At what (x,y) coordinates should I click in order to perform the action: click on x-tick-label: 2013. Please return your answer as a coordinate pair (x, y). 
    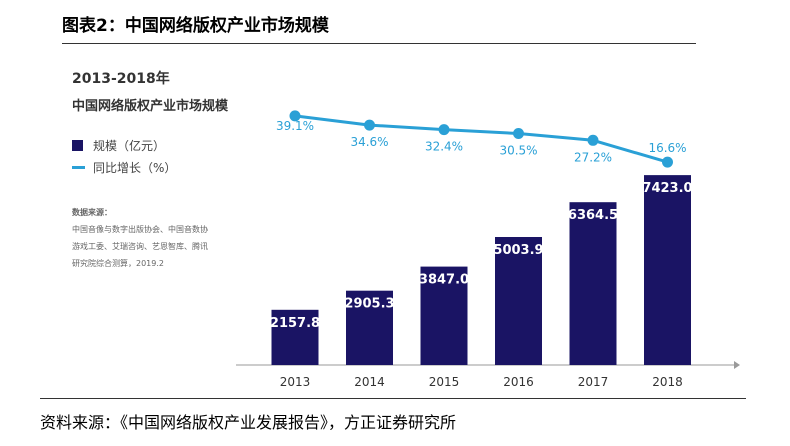
    Looking at the image, I should click on (295, 382).